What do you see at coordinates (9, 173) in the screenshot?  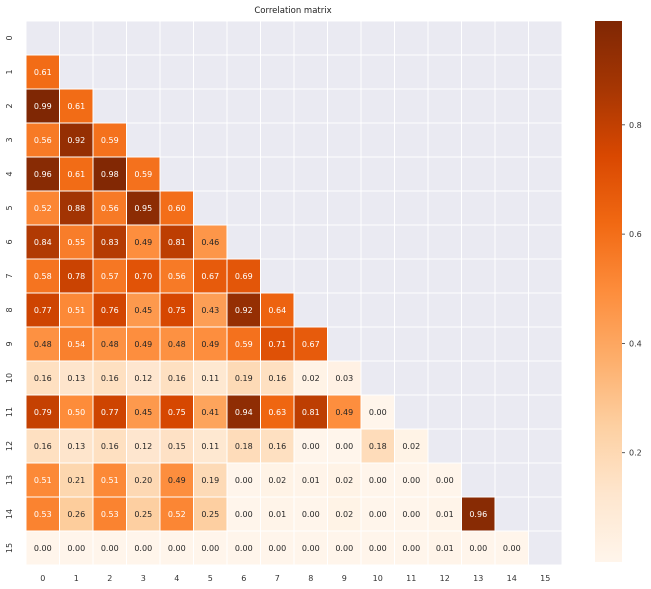 I see `y-tick-label: 4` at bounding box center [9, 173].